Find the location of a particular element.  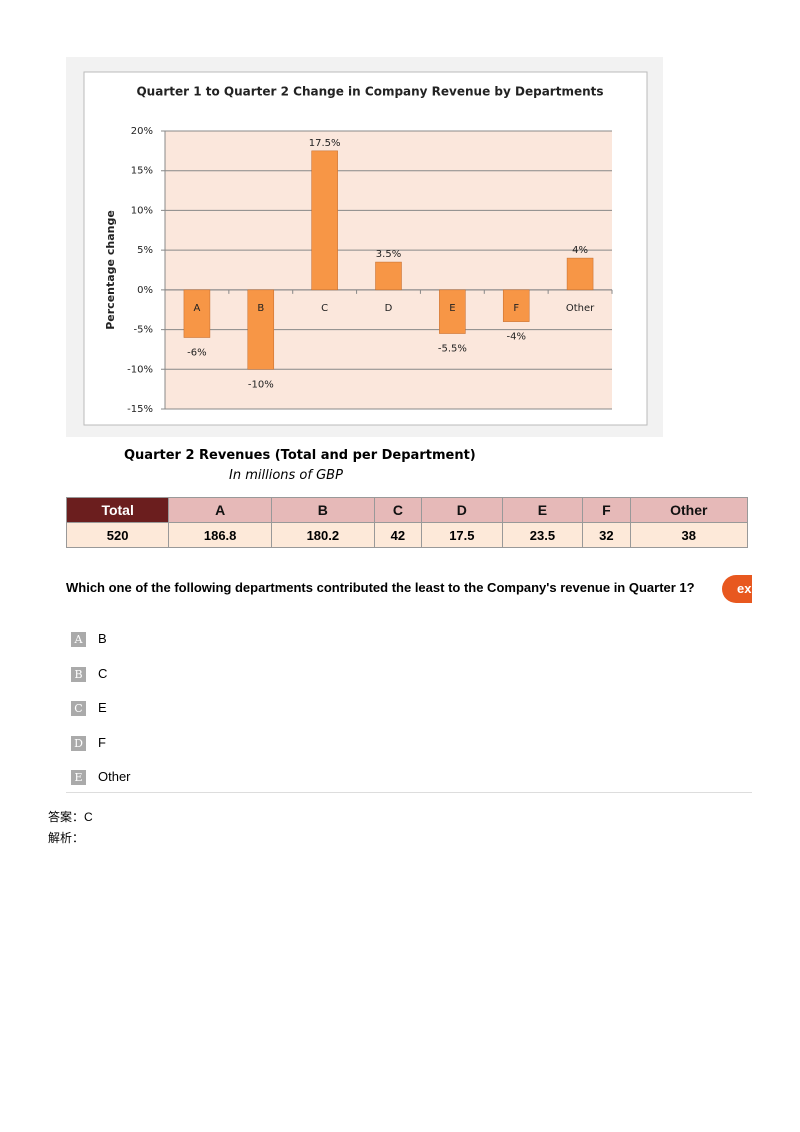

category-label: C is located at coordinates (324, 308).